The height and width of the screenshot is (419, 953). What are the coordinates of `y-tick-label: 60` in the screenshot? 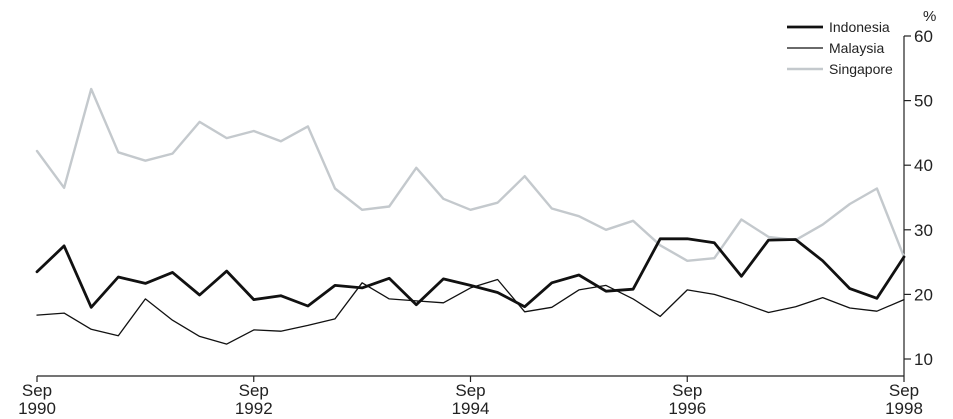 It's located at (923, 36).